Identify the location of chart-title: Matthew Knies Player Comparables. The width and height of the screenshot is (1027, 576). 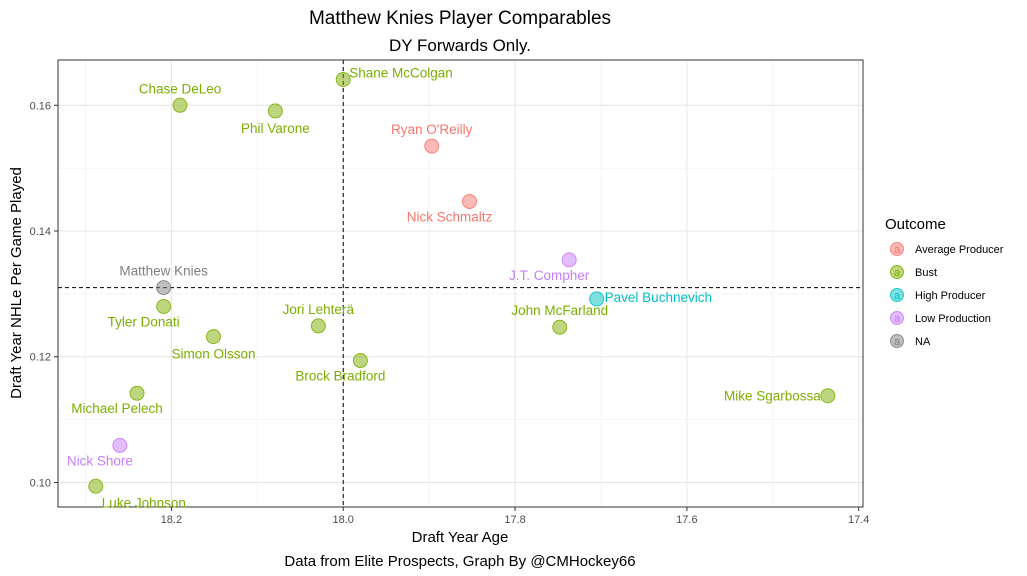
(460, 18).